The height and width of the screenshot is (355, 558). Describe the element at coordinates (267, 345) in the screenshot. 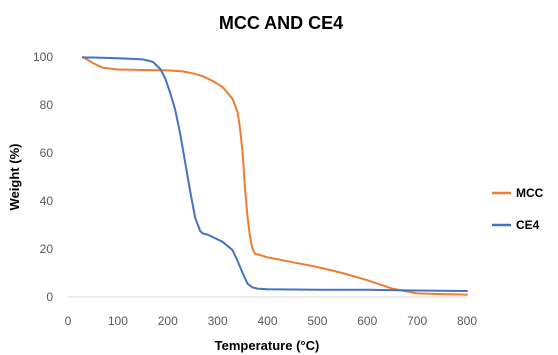

I see `x-axis-title: Temperature (°C)` at that location.